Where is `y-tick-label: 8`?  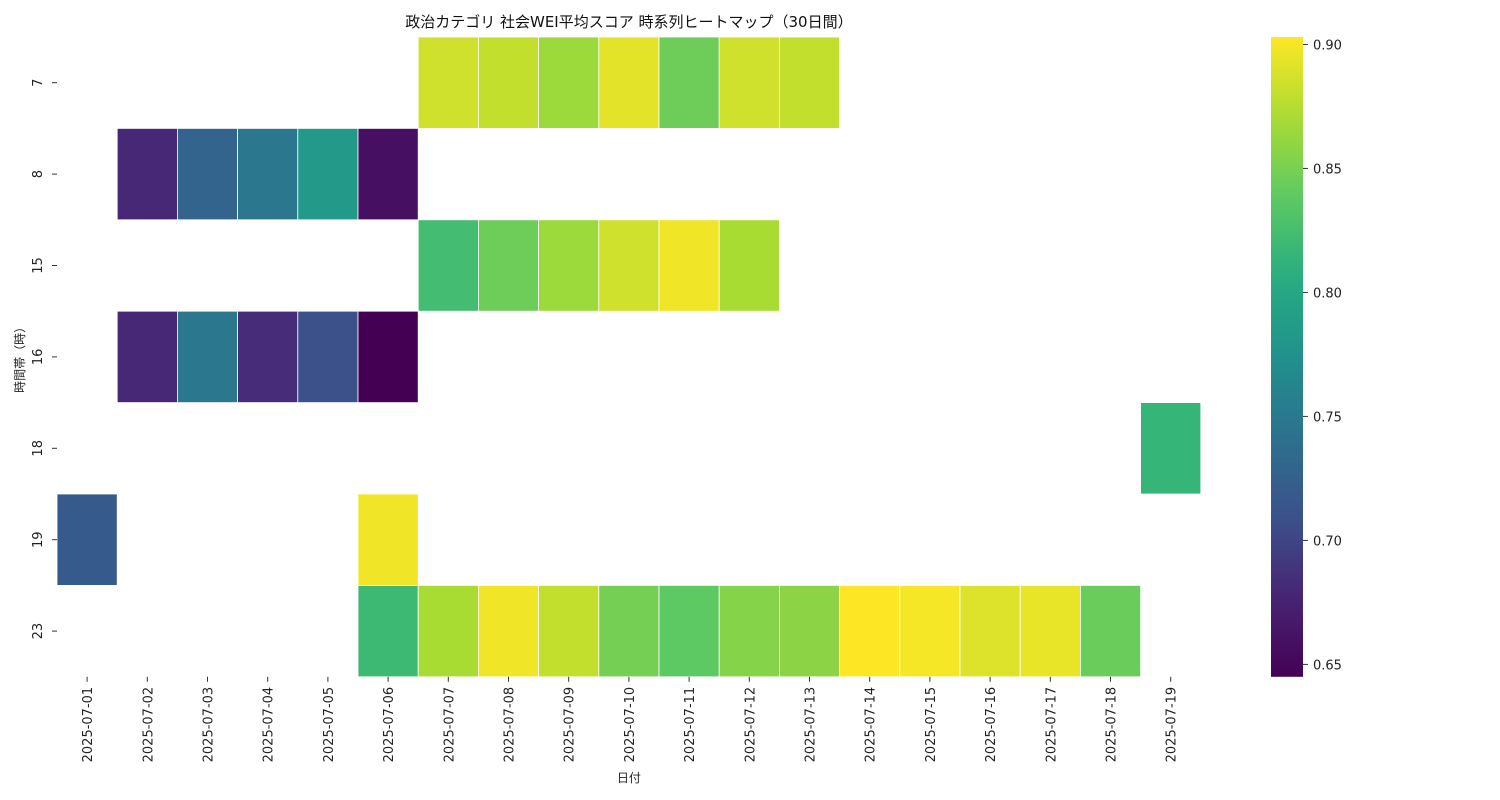
y-tick-label: 8 is located at coordinates (38, 174).